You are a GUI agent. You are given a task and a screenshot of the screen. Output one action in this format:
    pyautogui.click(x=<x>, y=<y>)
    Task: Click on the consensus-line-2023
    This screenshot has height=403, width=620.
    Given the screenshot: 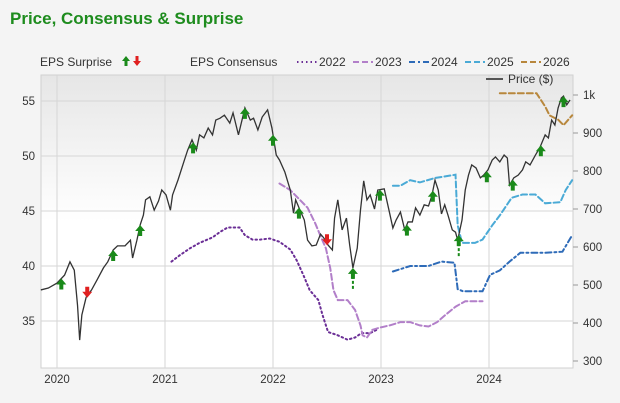 What is the action you would take?
    pyautogui.click(x=381, y=260)
    